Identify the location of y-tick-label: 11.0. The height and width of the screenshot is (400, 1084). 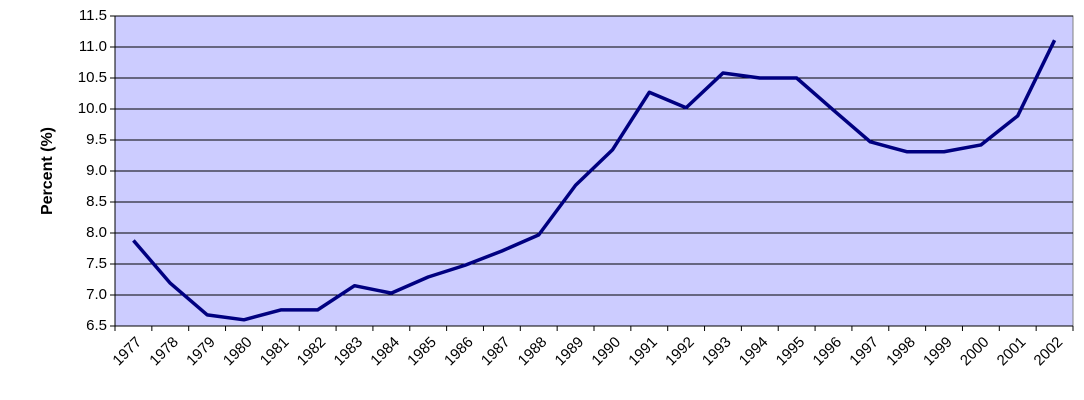
(93, 46).